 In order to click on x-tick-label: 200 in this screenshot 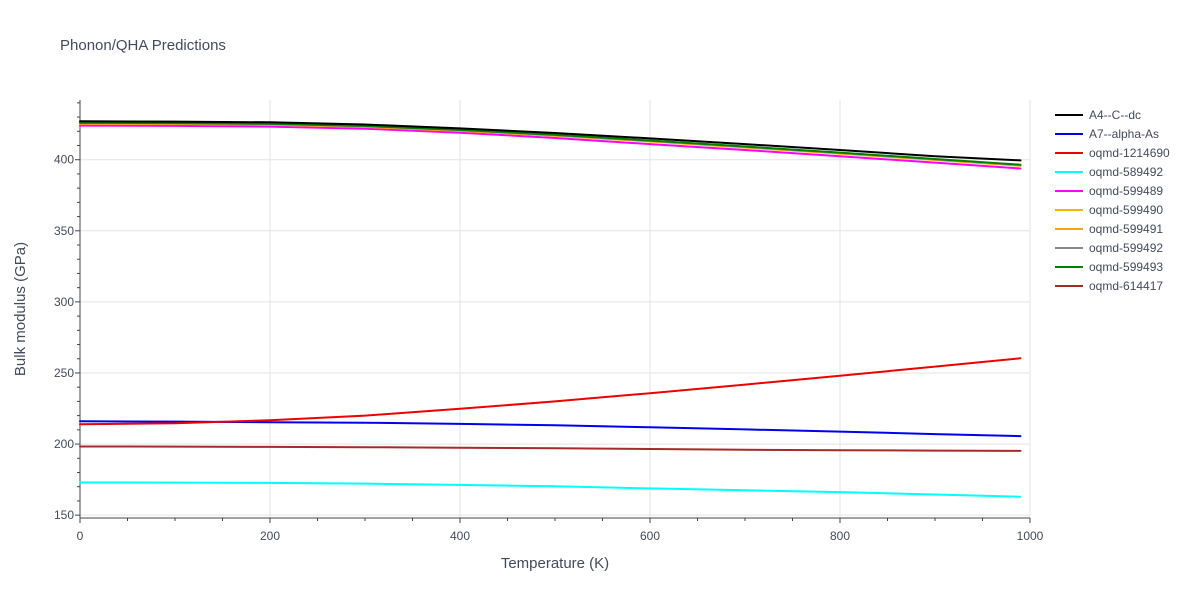, I will do `click(270, 536)`.